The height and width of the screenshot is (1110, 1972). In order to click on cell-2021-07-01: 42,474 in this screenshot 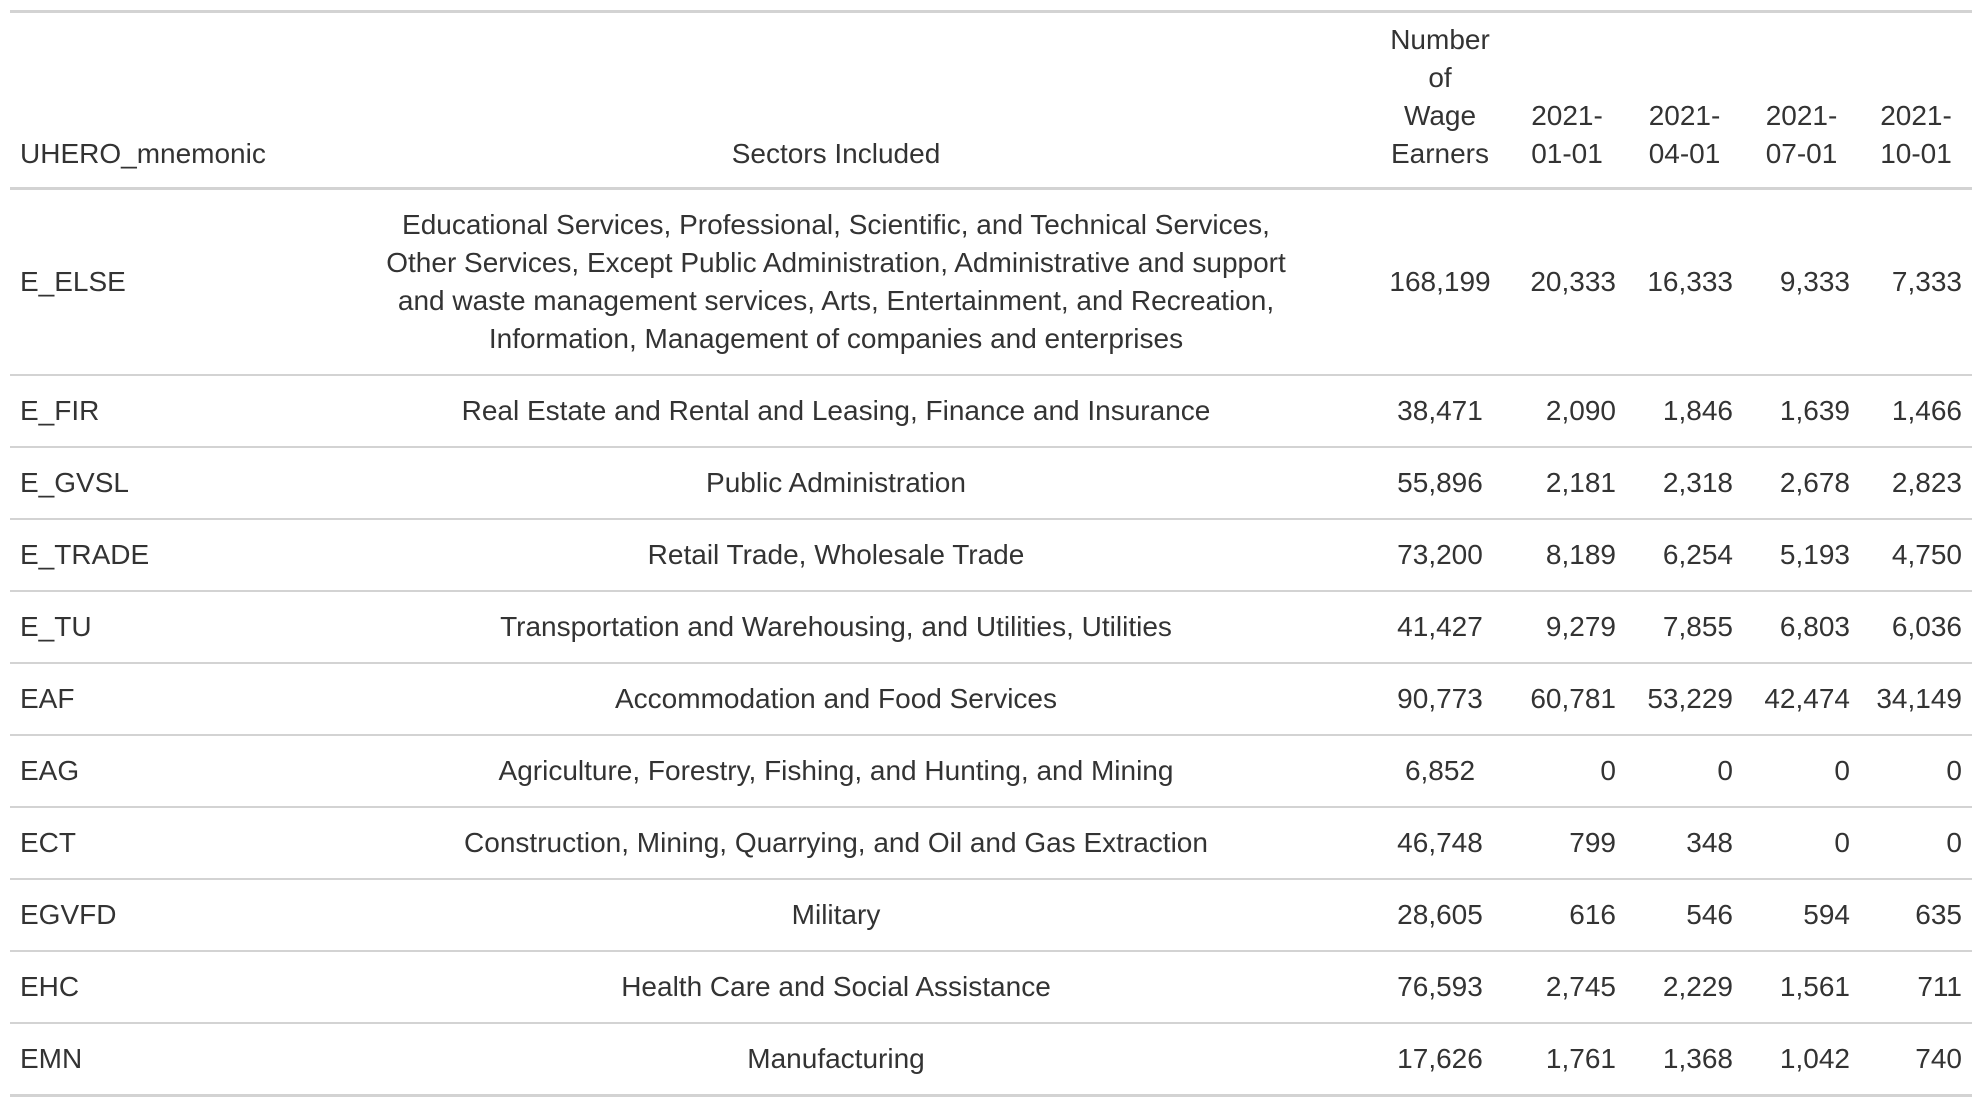, I will do `click(1801, 699)`.